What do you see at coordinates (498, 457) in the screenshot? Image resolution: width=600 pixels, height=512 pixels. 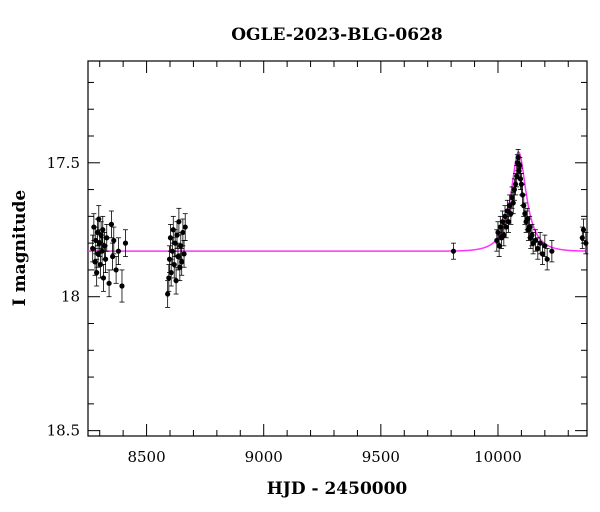 I see `x-tick-label: 10000` at bounding box center [498, 457].